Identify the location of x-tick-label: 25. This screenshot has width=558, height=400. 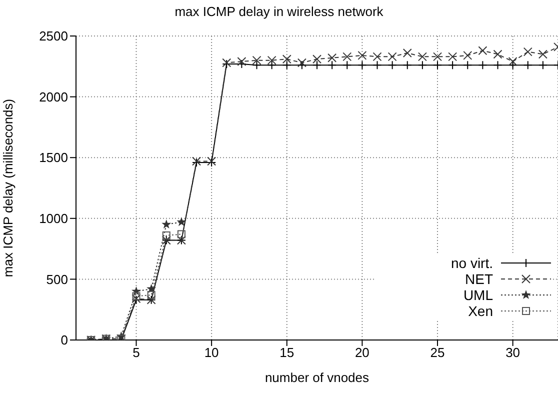
(437, 352).